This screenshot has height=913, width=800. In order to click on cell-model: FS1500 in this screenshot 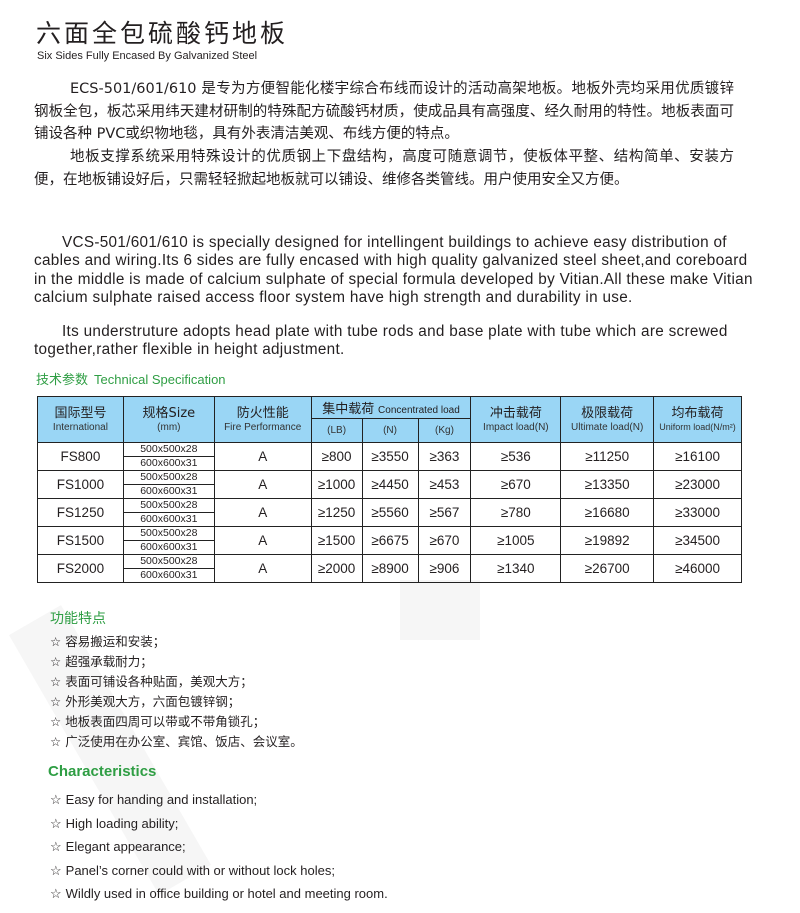, I will do `click(80, 540)`.